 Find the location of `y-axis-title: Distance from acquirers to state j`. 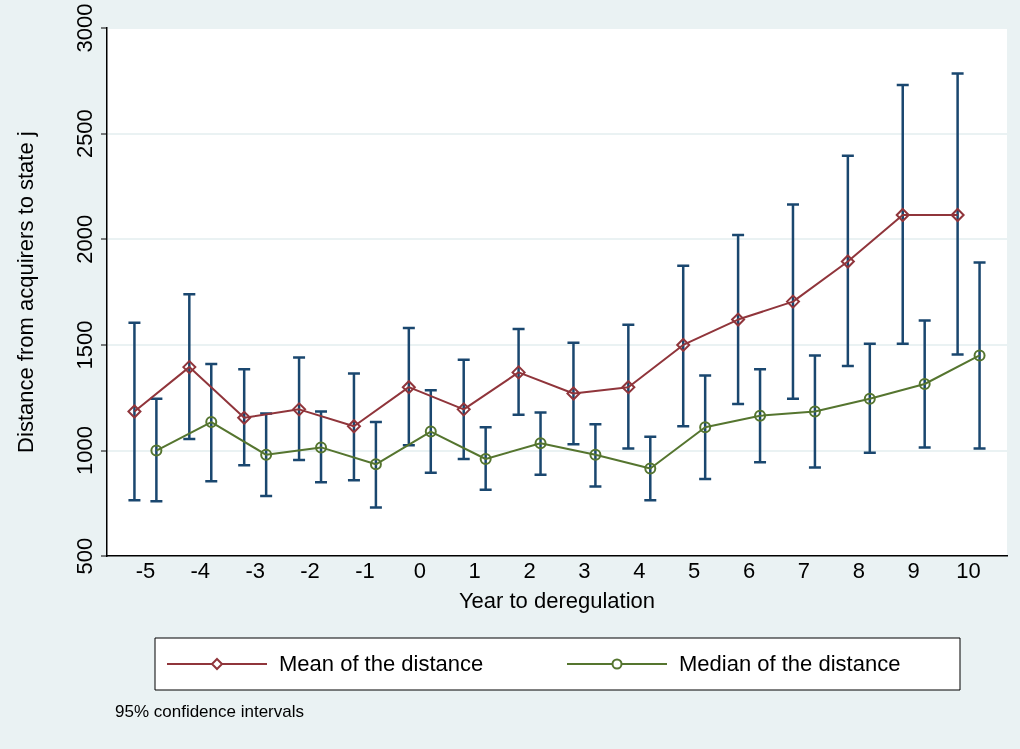

y-axis-title: Distance from acquirers to state j is located at coordinates (26, 292).